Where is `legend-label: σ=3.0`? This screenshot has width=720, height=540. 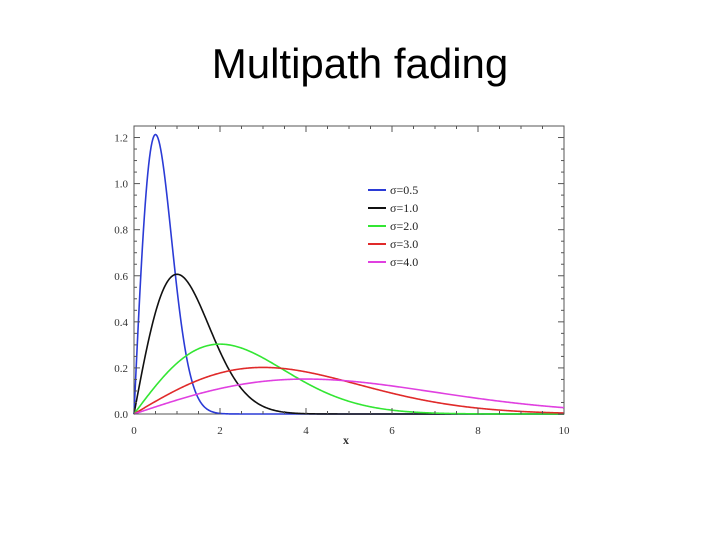
legend-label: σ=3.0 is located at coordinates (404, 244).